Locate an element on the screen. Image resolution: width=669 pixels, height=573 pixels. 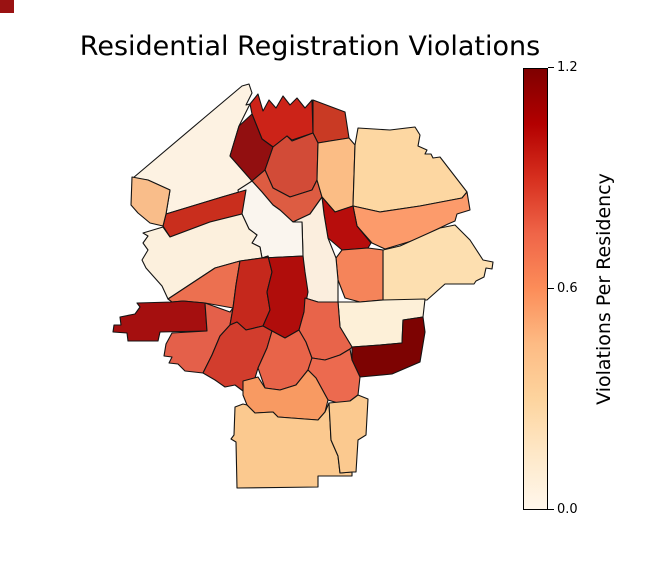
colorbar-tick-label: 0.6 is located at coordinates (567, 288).